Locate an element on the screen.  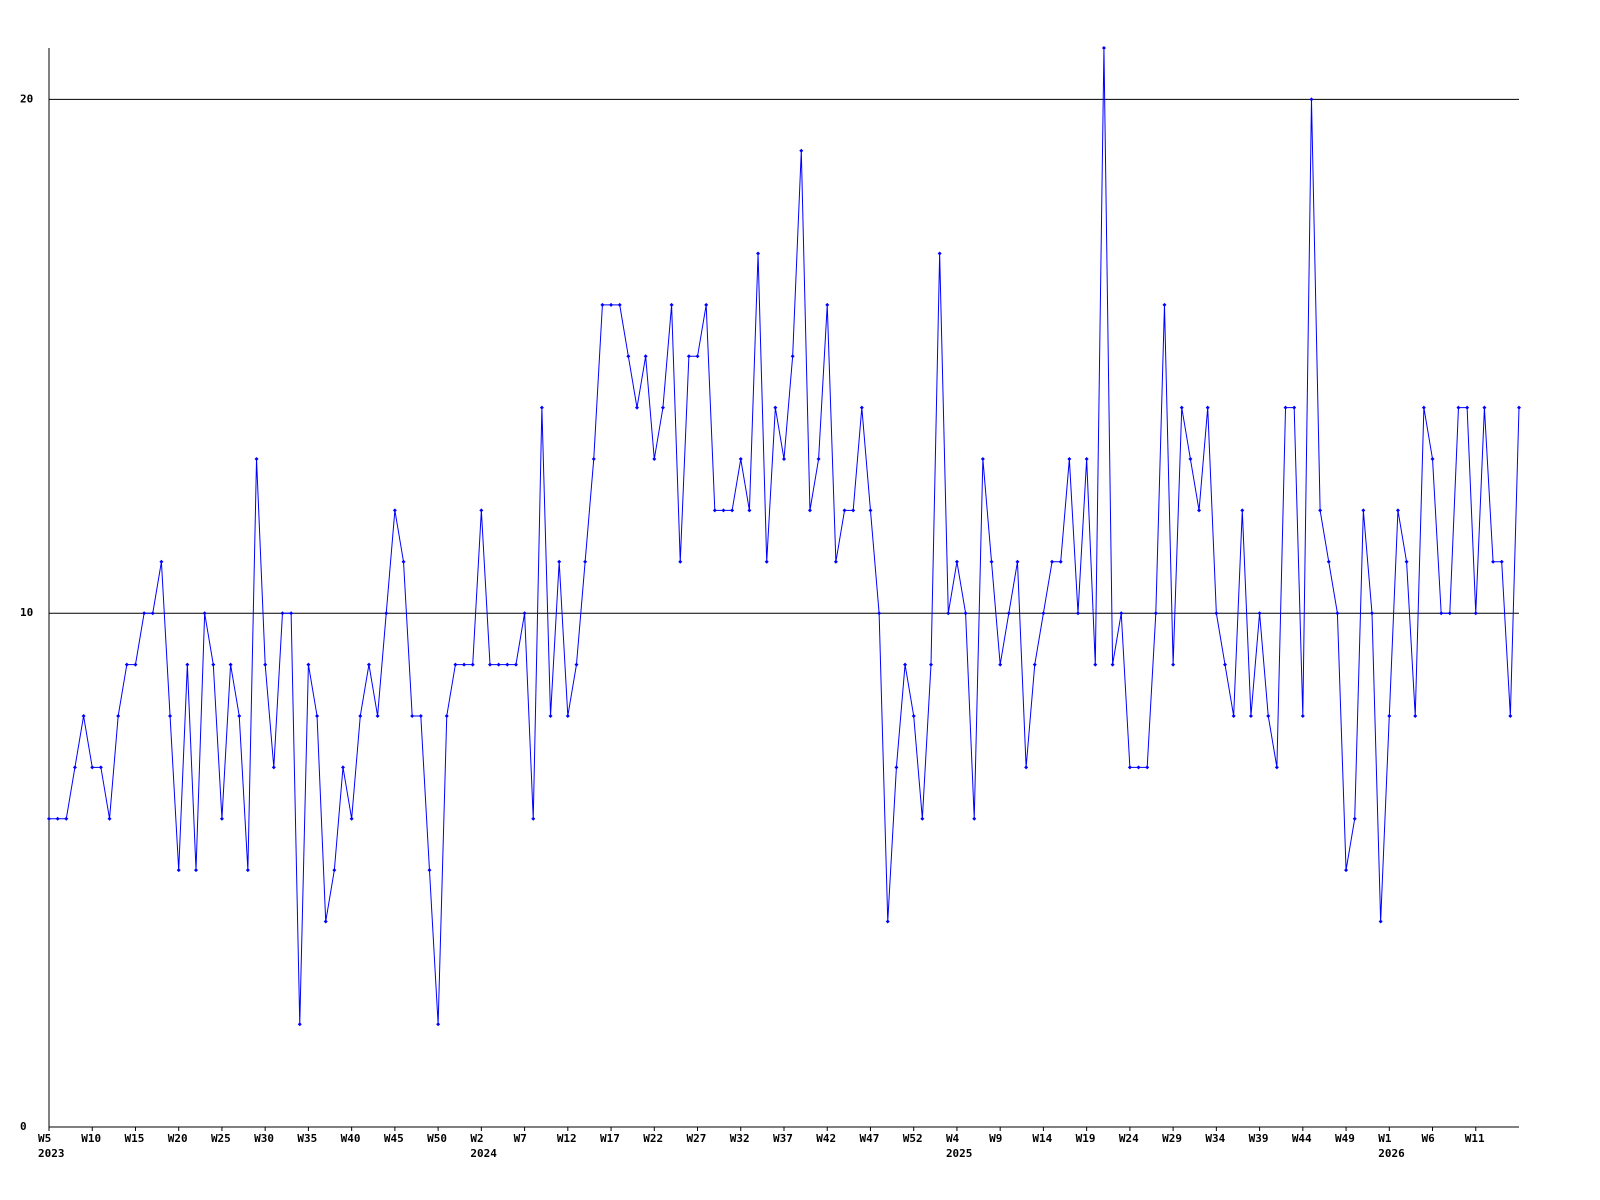
x-tick-label: W42 is located at coordinates (826, 1138).